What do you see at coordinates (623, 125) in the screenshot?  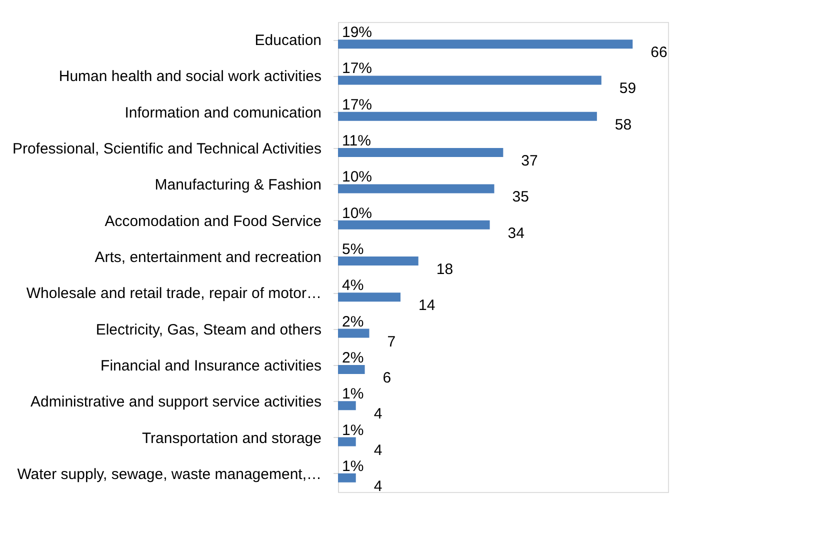 I see `data-label: 58` at bounding box center [623, 125].